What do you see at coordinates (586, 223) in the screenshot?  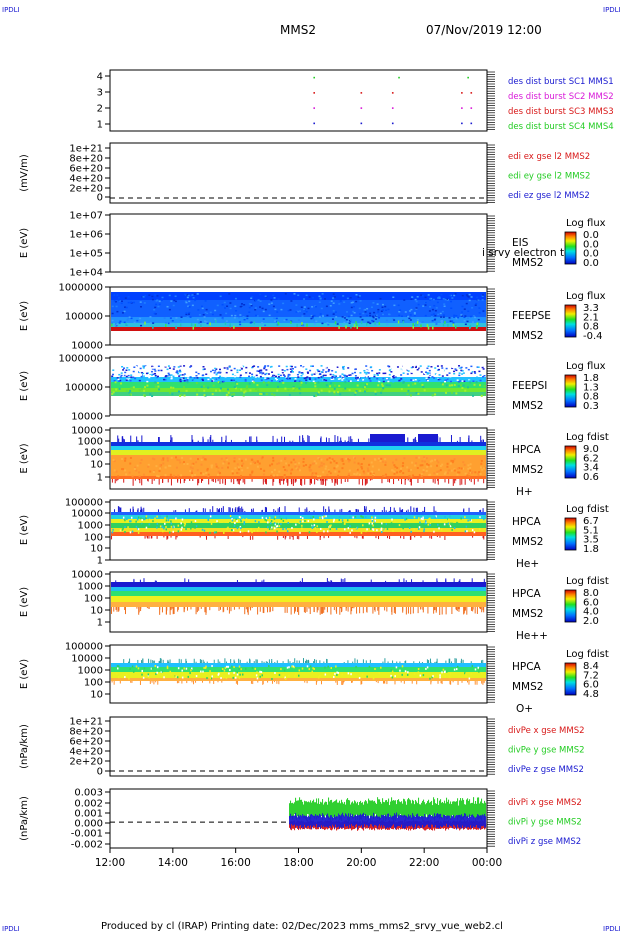 I see `colorbar-title: Log flux` at bounding box center [586, 223].